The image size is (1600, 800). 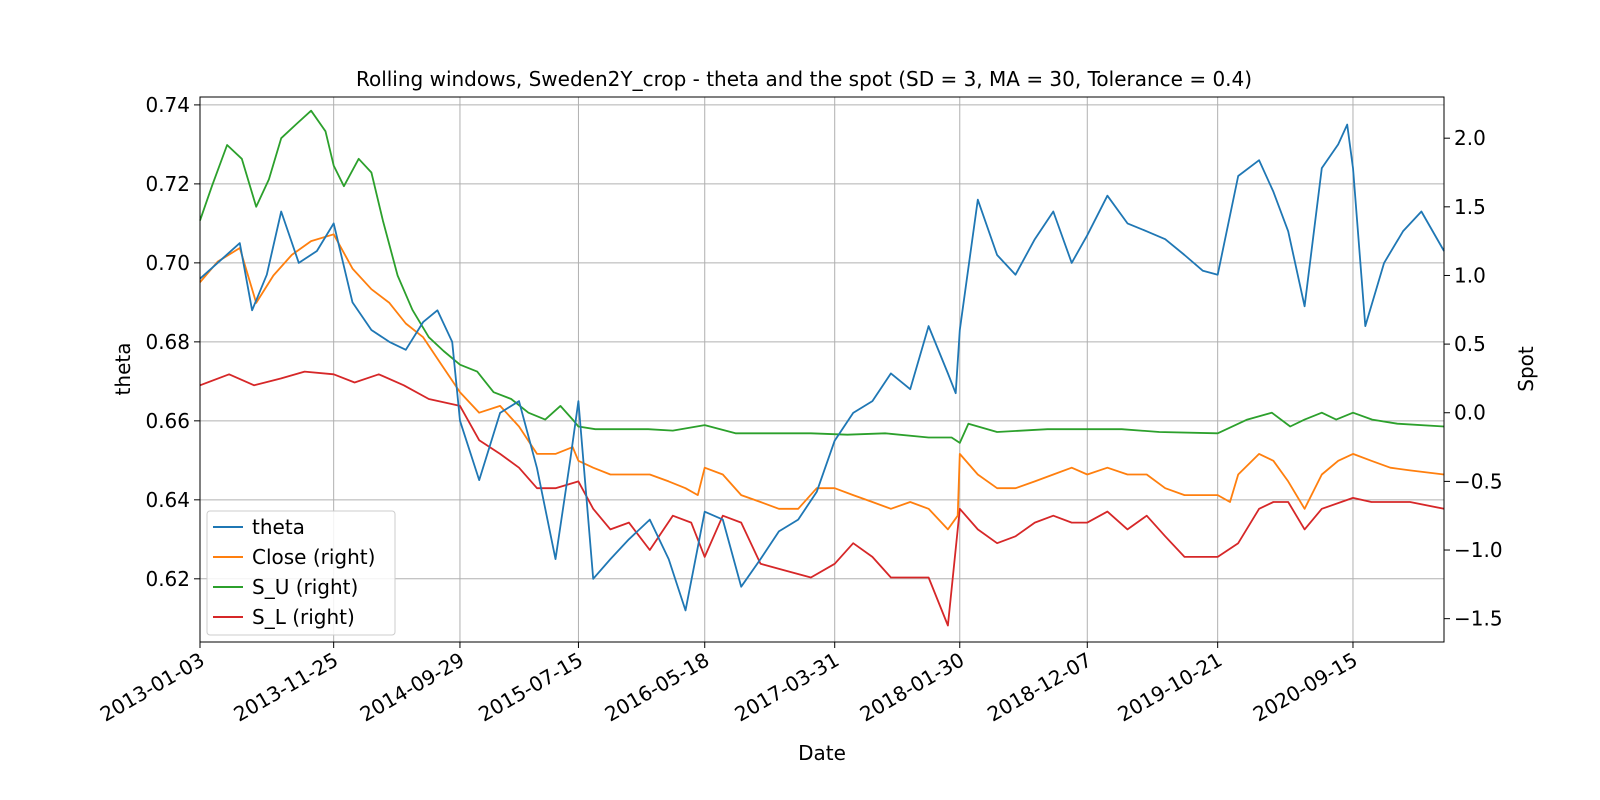 What do you see at coordinates (303, 617) in the screenshot?
I see `legend-entry: S_L (right)` at bounding box center [303, 617].